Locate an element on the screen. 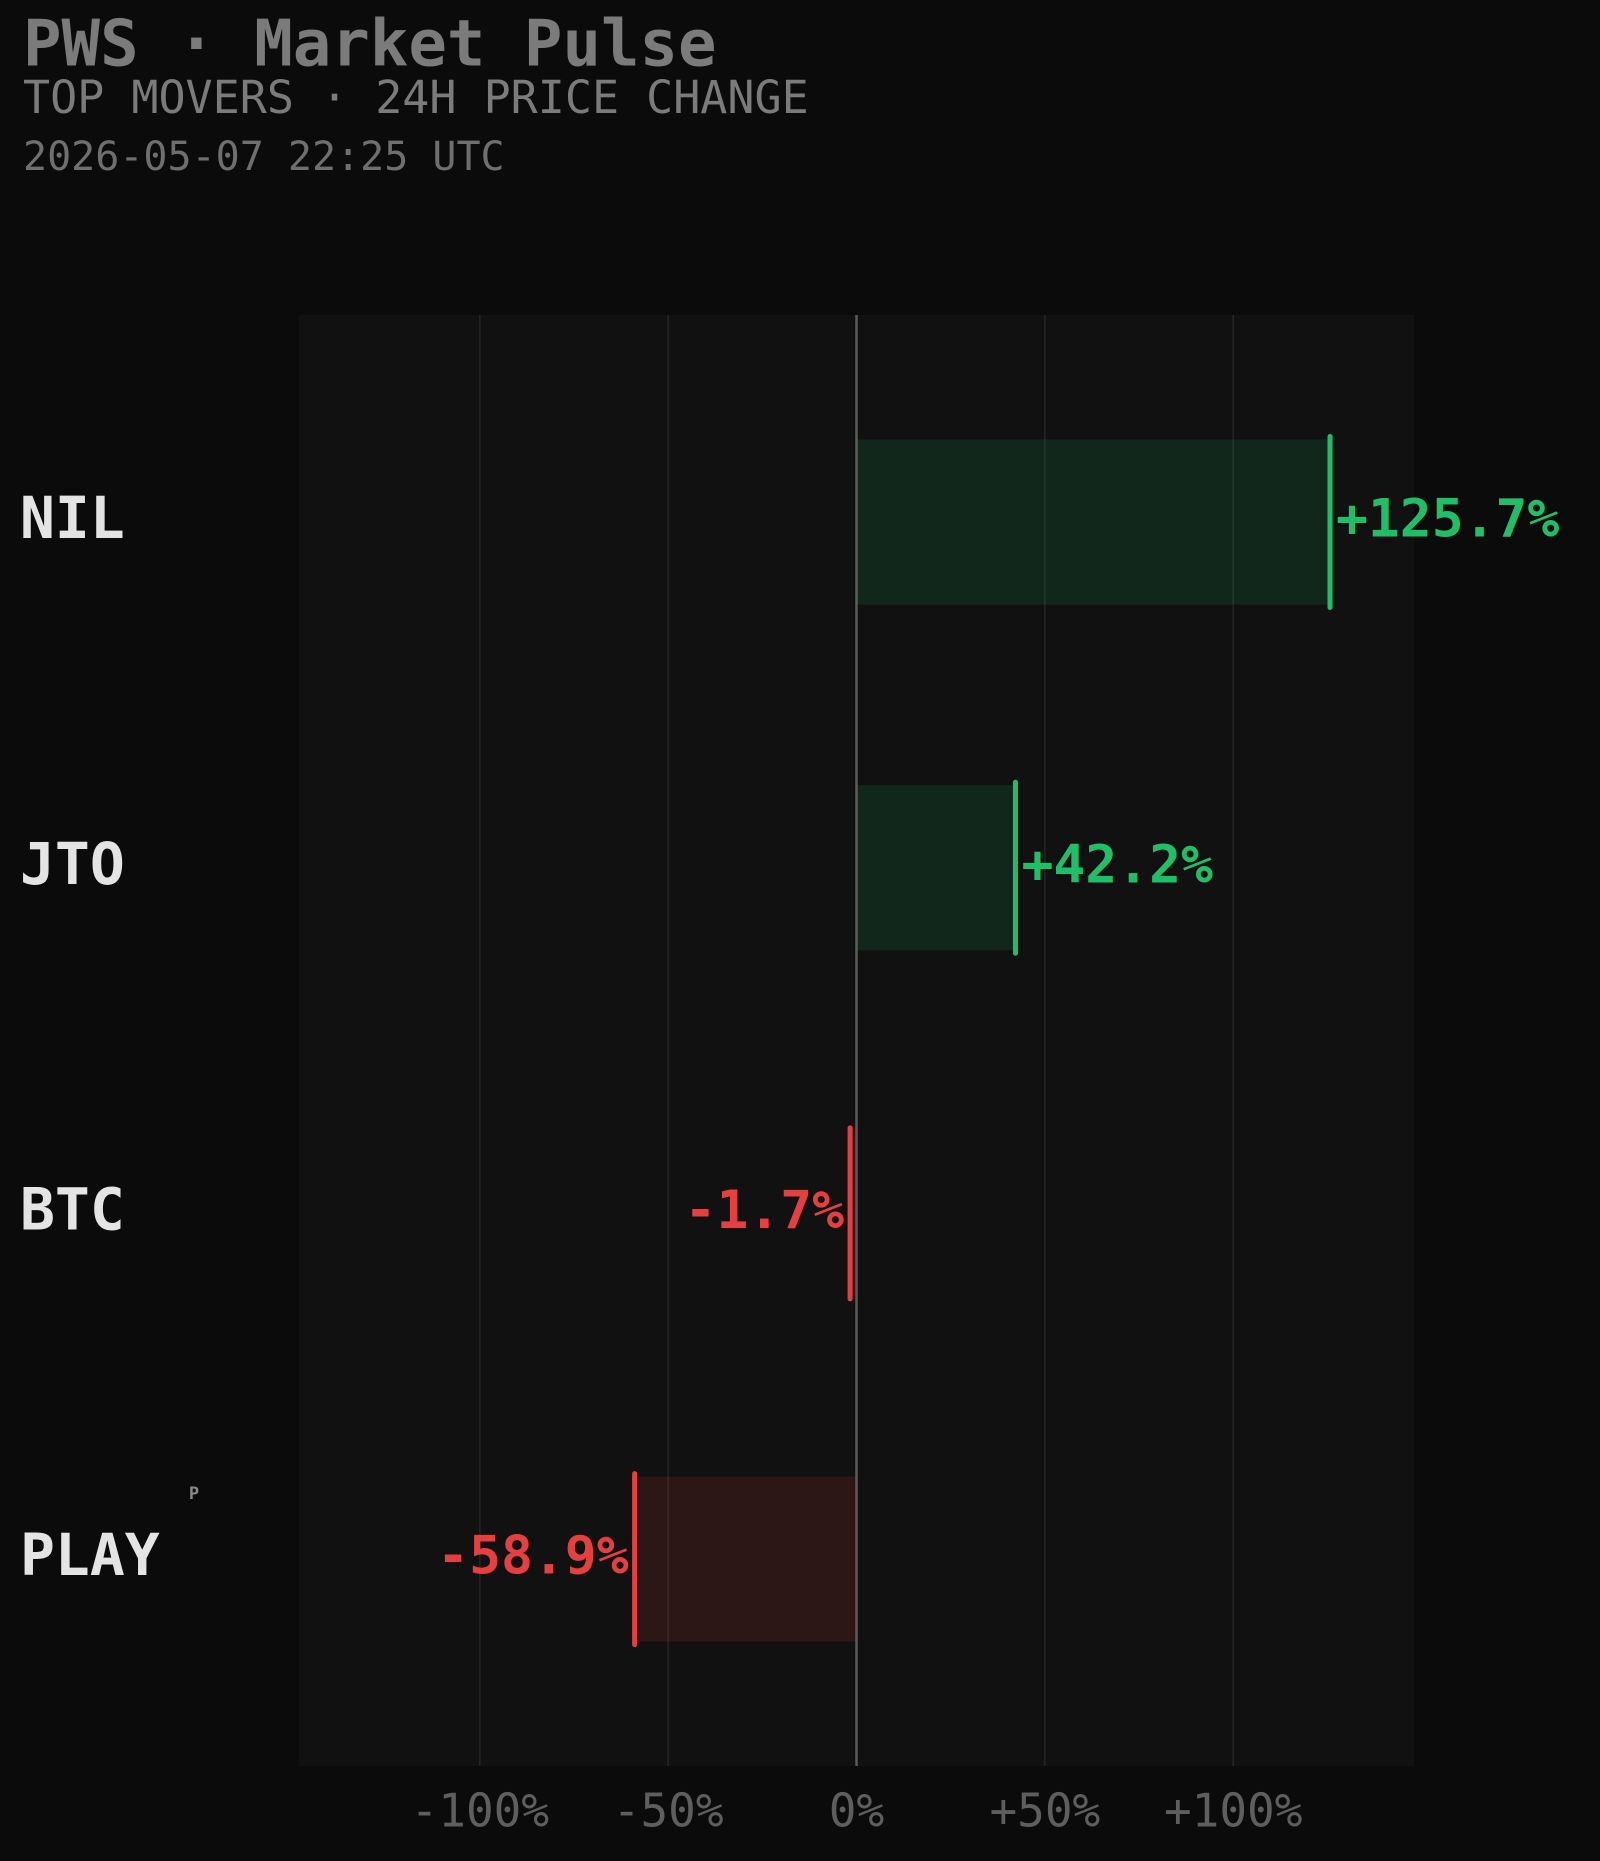  x-tick-label: -50% is located at coordinates (668, 1811).